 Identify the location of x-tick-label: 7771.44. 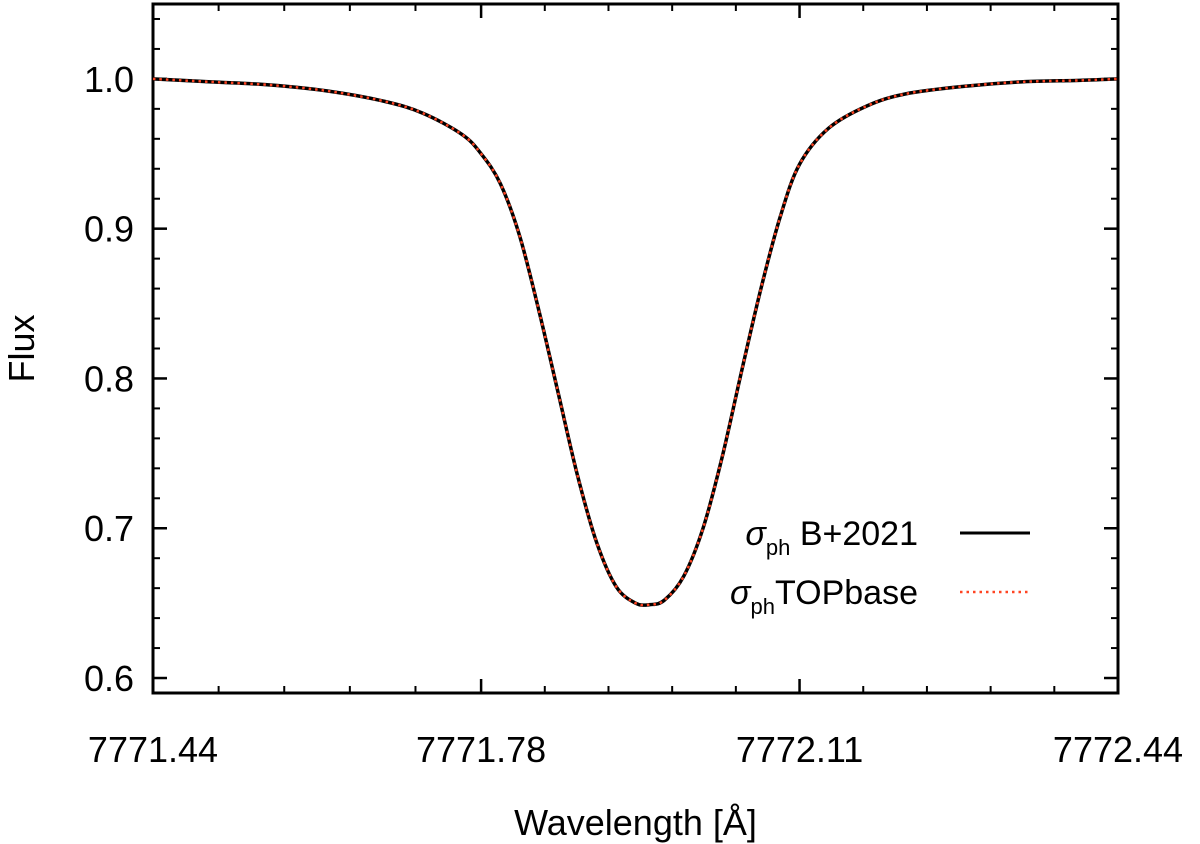
(153, 749).